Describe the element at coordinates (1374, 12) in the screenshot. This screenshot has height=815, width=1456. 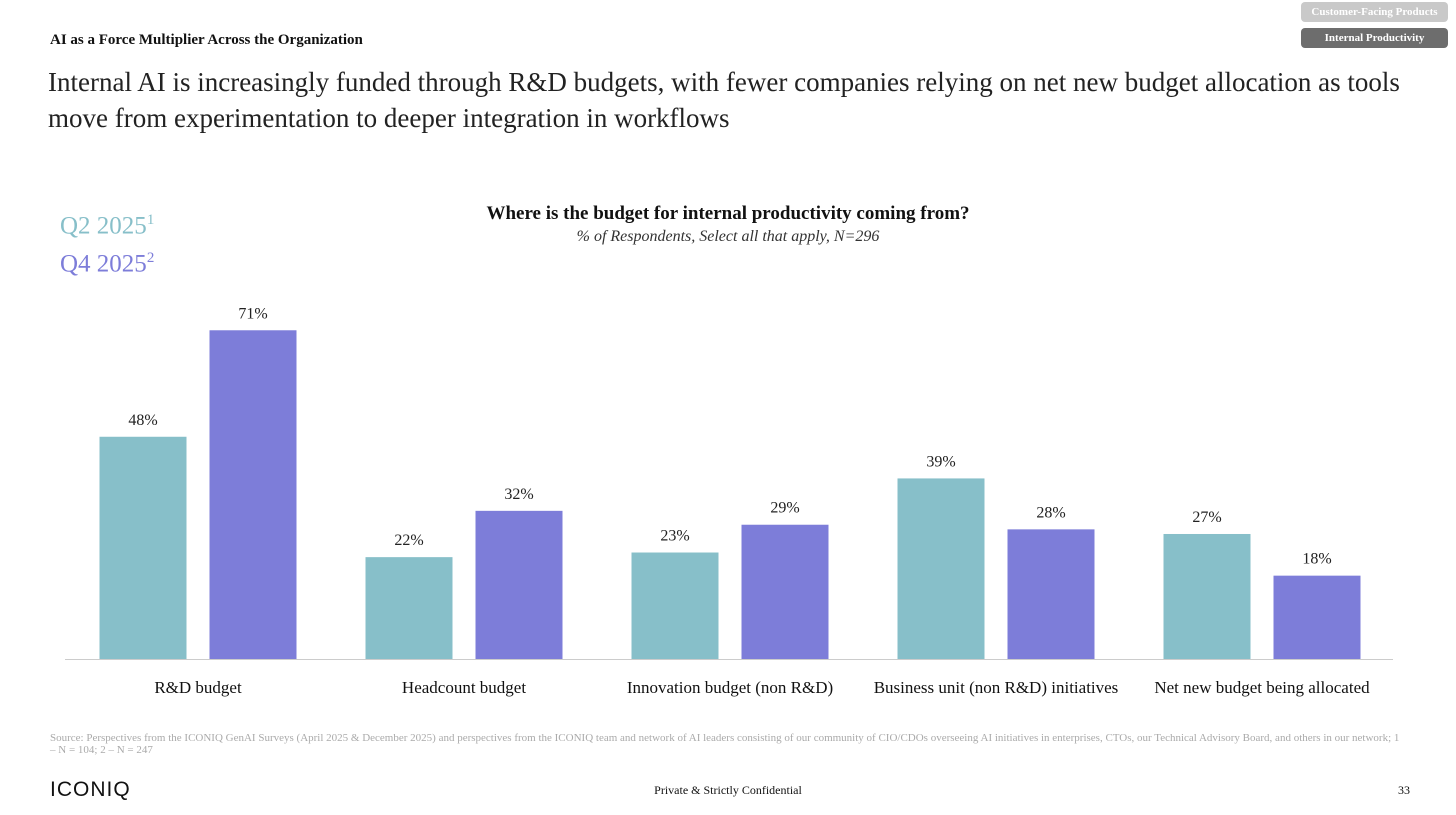
I see `tab-customer-facing-products: Customer-Facing Products` at that location.